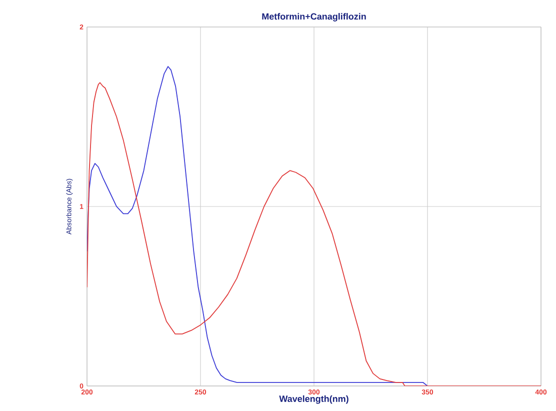  What do you see at coordinates (314, 17) in the screenshot?
I see `chart-title: Metformin+Canagliflozin` at bounding box center [314, 17].